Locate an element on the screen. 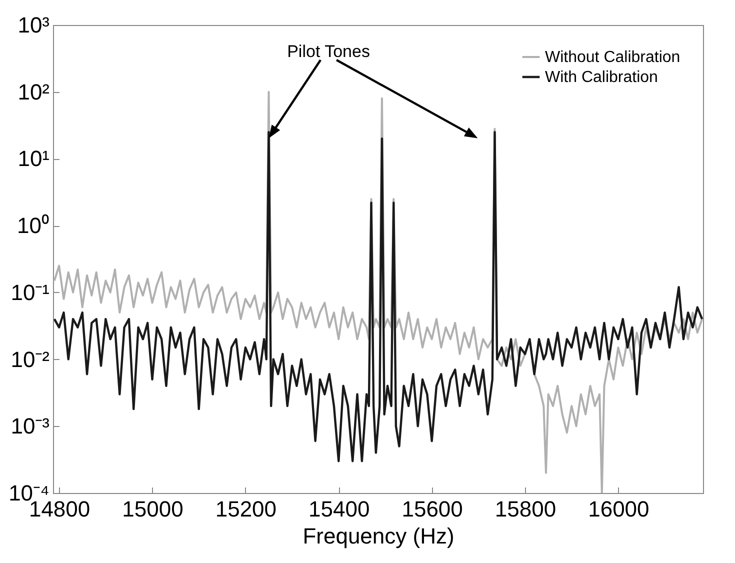 The image size is (735, 563). legend-label: Without Calibration is located at coordinates (612, 57).